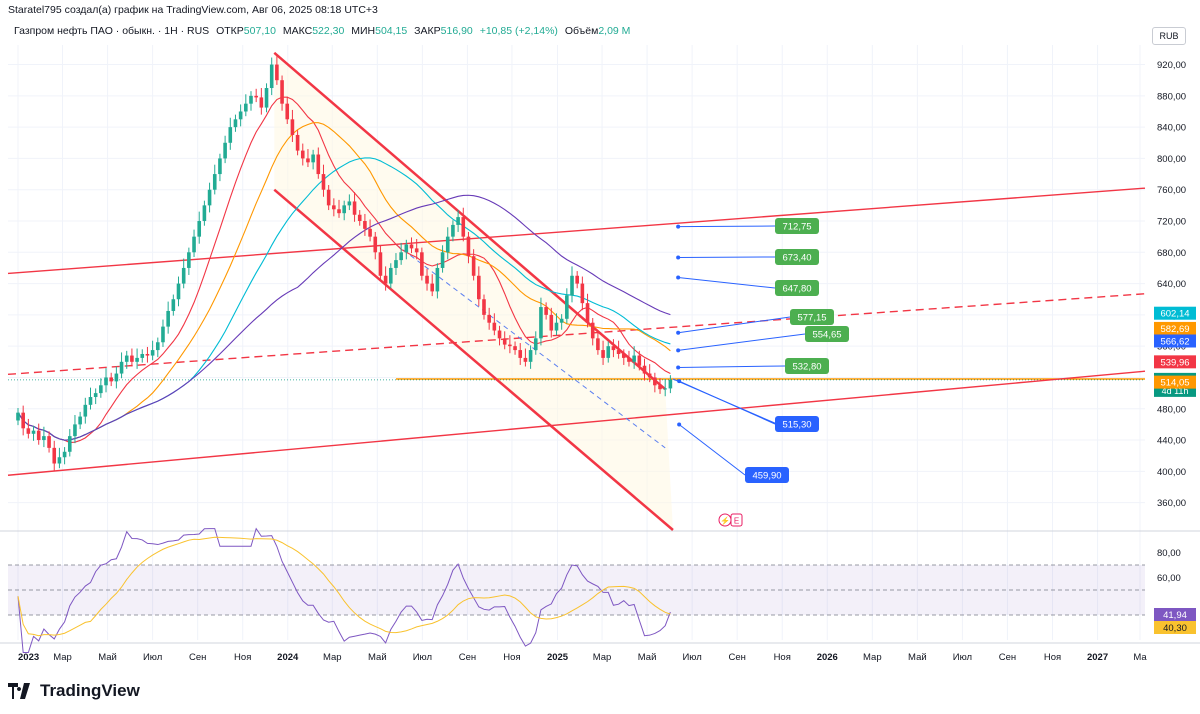 The height and width of the screenshot is (714, 1200). I want to click on close-label: ЗАКР, so click(427, 31).